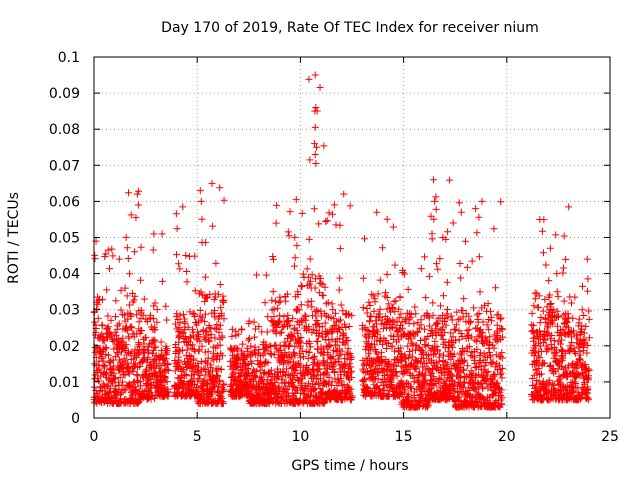 The image size is (640, 480). Describe the element at coordinates (14, 238) in the screenshot. I see `y-axis-label: ROTI / TECUs` at that location.